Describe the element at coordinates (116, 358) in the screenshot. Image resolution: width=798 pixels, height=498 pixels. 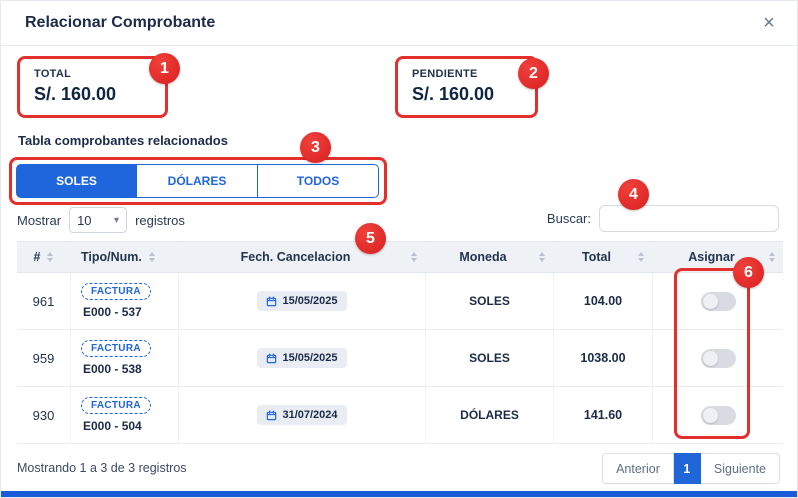
I see `doc-type-stack: FACTURA E000 - 538` at that location.